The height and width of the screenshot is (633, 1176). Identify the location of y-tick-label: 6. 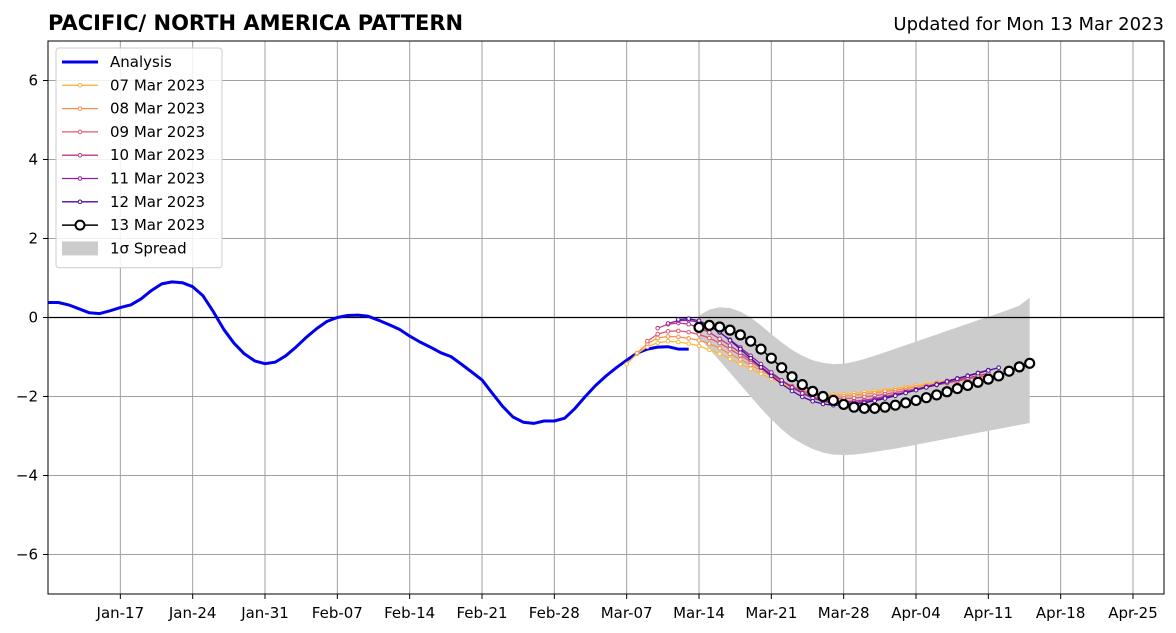
(33, 81).